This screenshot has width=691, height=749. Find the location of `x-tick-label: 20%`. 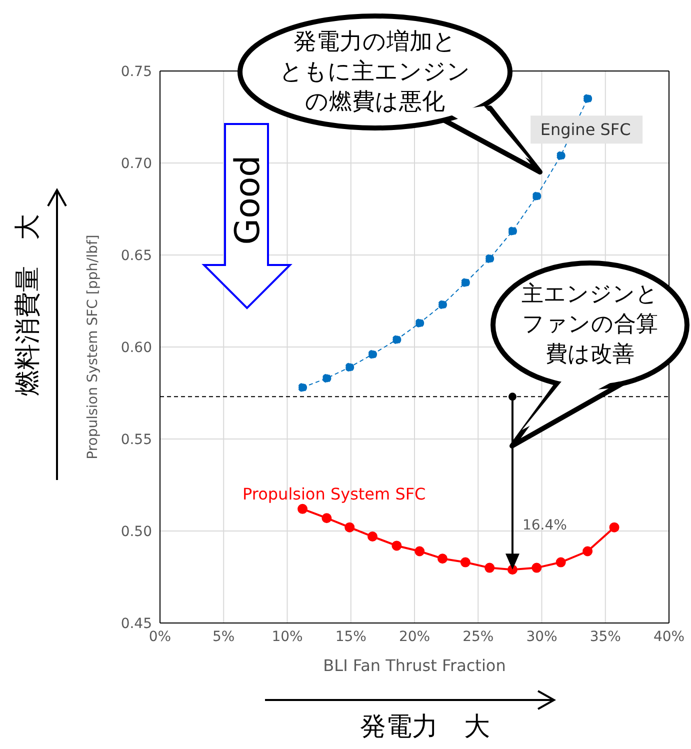

x-tick-label: 20% is located at coordinates (414, 636).